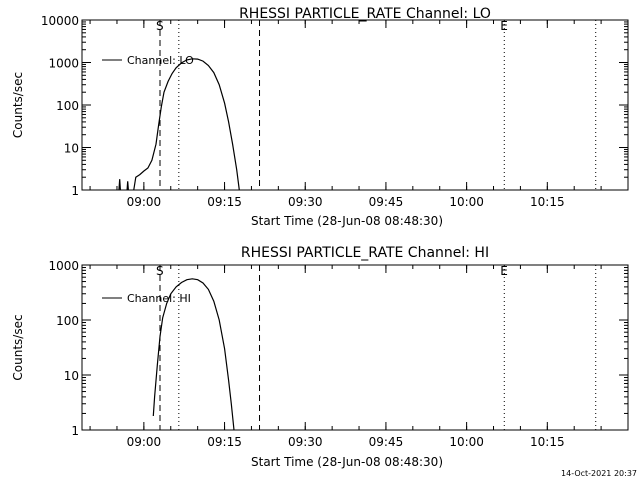 This screenshot has width=640, height=480. What do you see at coordinates (159, 298) in the screenshot?
I see `legend-entry: Channel: HI` at bounding box center [159, 298].